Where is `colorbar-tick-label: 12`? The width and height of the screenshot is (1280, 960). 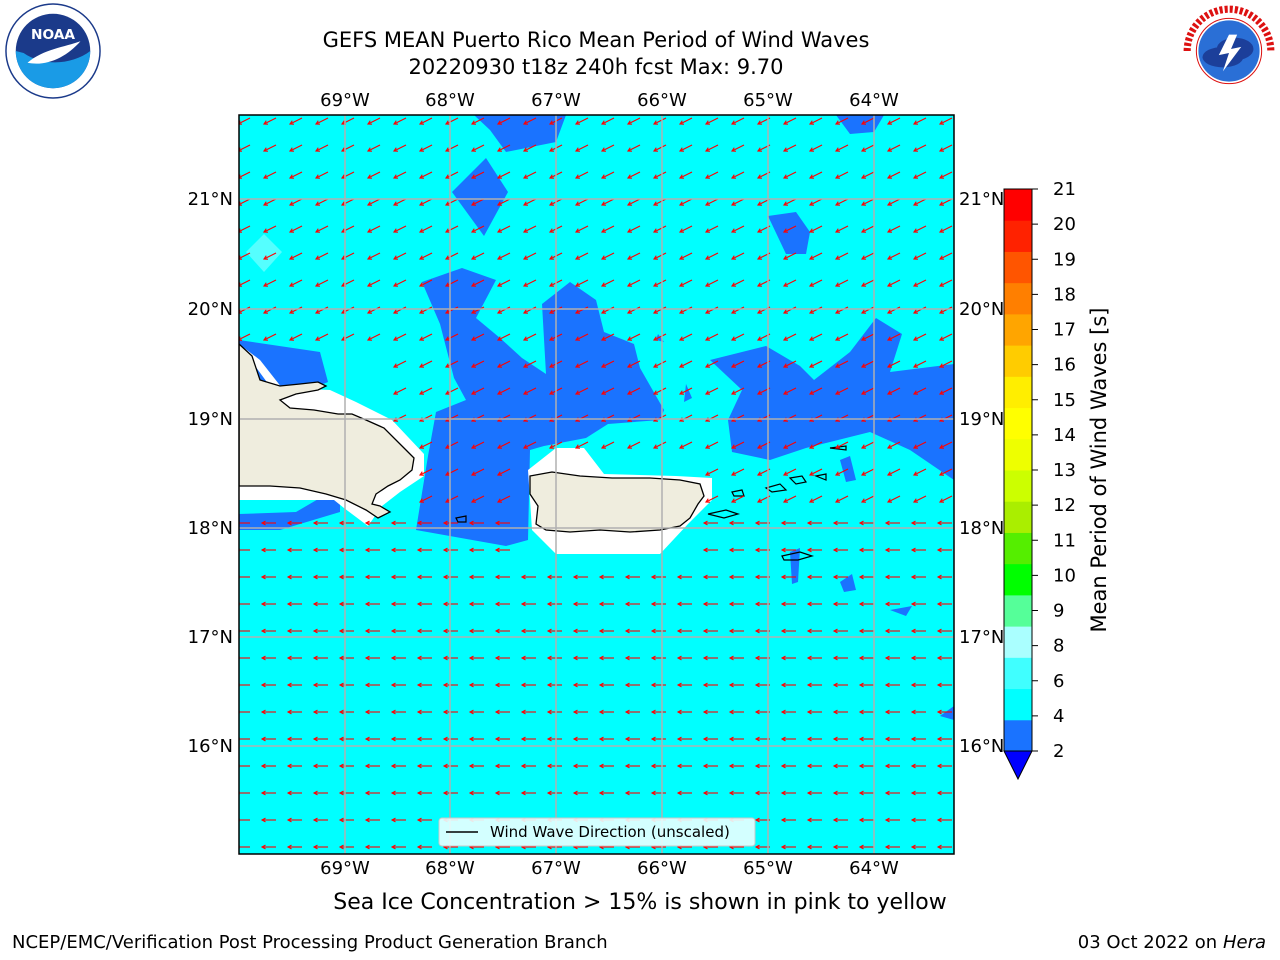
colorbar-tick-label: 12 is located at coordinates (1064, 505).